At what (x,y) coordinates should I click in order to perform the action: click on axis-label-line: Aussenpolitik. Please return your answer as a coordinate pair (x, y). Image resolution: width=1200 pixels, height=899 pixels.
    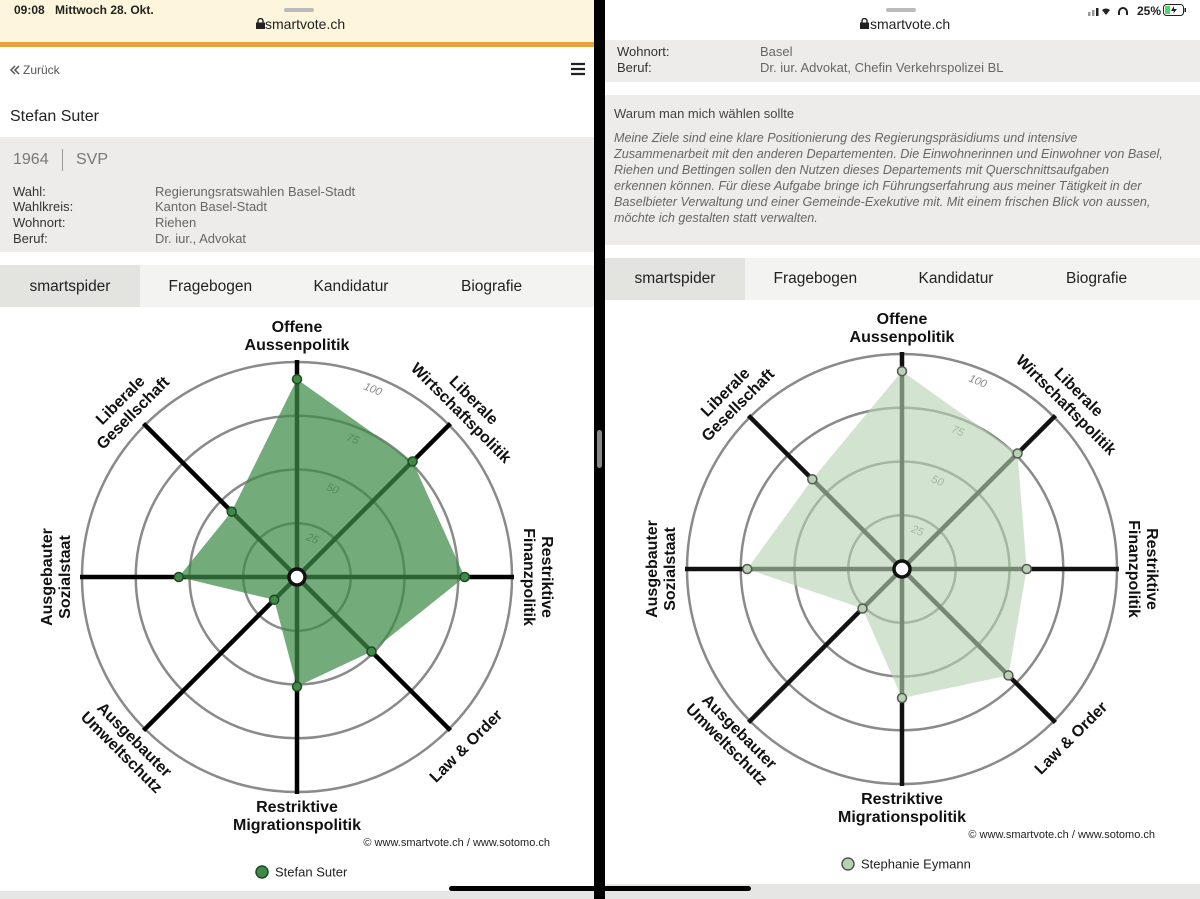
    Looking at the image, I should click on (297, 345).